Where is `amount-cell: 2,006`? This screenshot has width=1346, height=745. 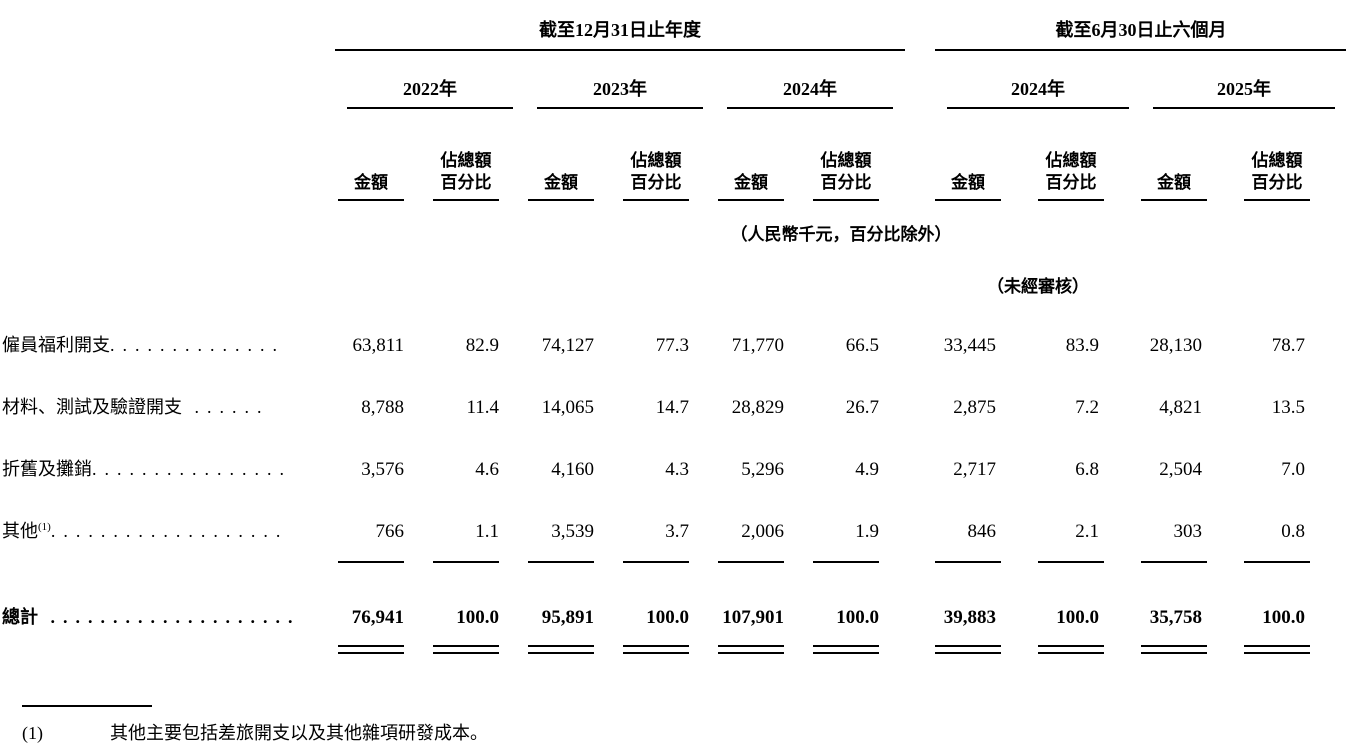 amount-cell: 2,006 is located at coordinates (762, 531).